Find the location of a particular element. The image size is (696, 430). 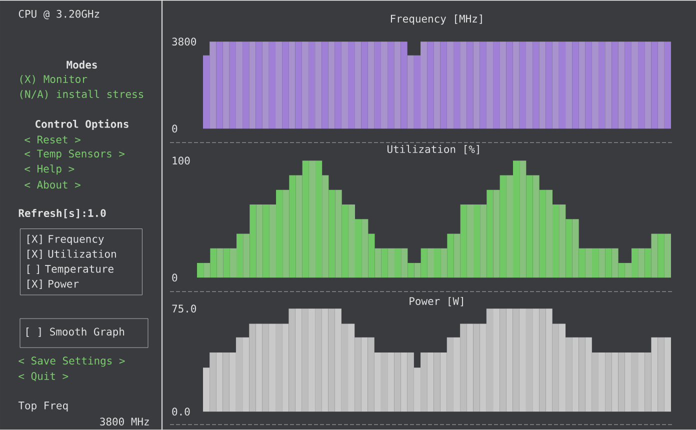

text: [ ] Smooth Graph is located at coordinates (75, 332).